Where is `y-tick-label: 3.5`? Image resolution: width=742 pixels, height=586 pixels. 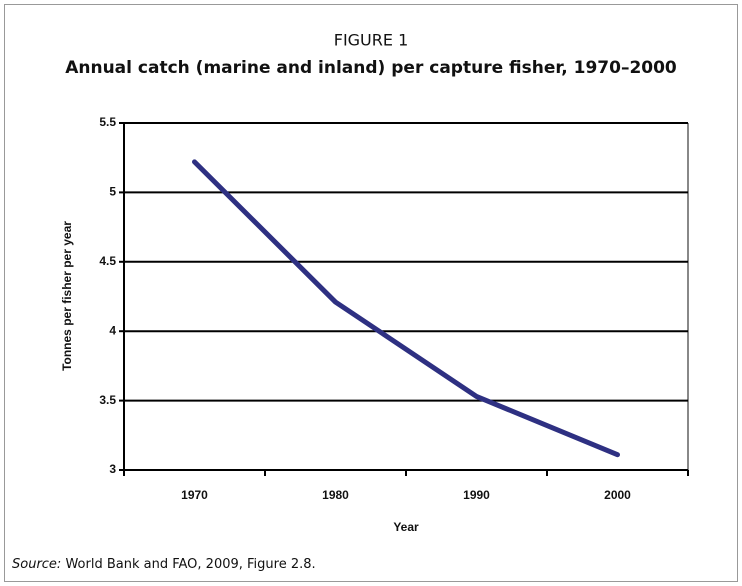 y-tick-label: 3.5 is located at coordinates (107, 400).